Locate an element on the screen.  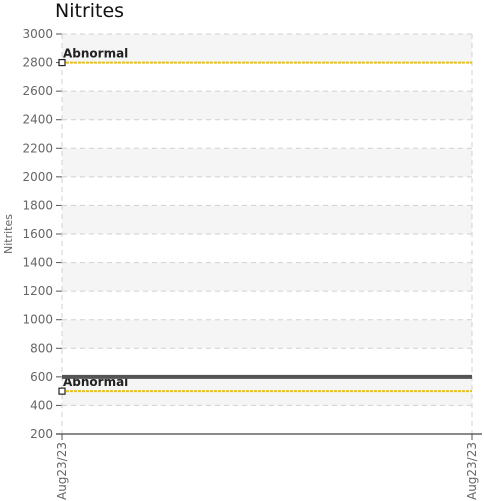
y-tick-label: 2000 is located at coordinates (37, 177).